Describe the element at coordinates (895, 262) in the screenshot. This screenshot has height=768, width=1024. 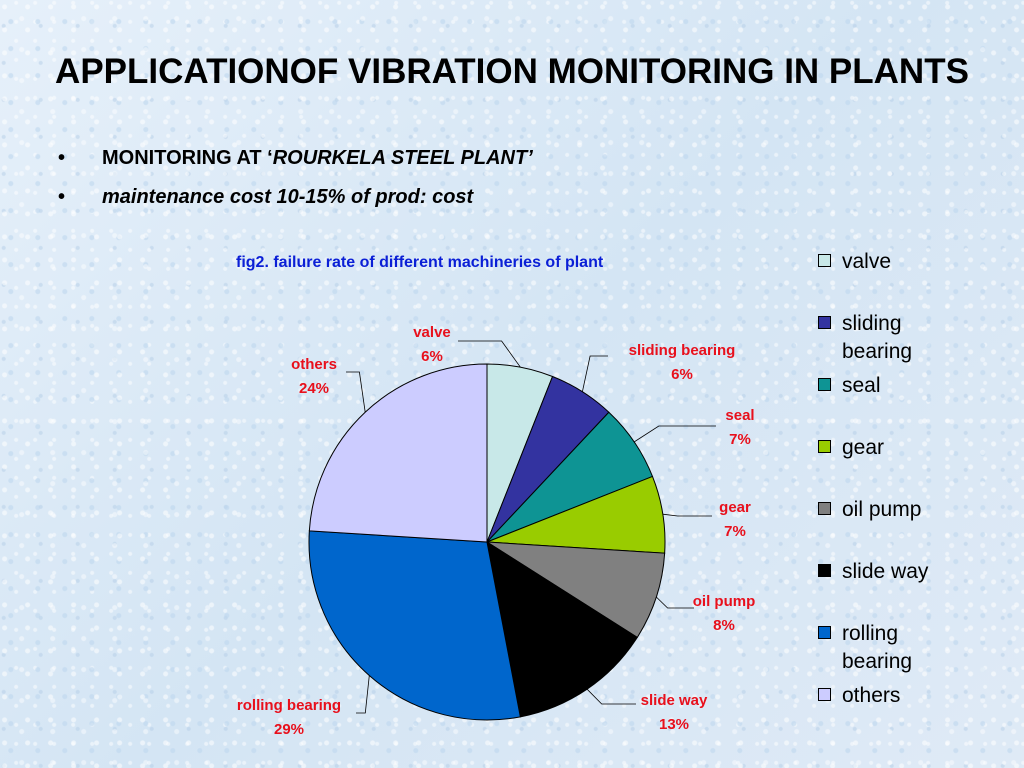
I see `legend-item-valve: valve` at that location.